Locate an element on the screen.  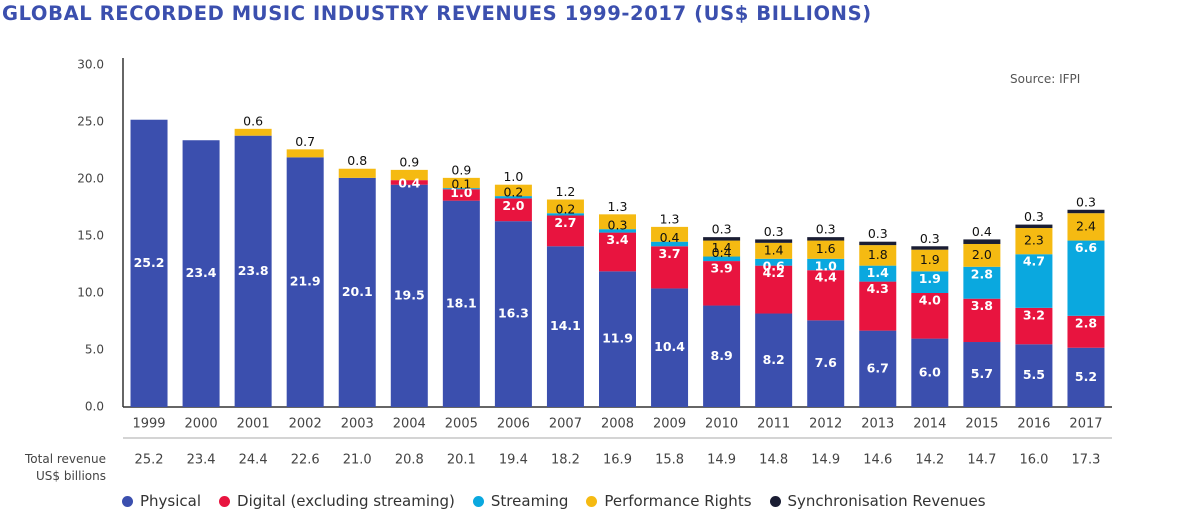
y-tick-label: 15.0 is located at coordinates (90, 236).